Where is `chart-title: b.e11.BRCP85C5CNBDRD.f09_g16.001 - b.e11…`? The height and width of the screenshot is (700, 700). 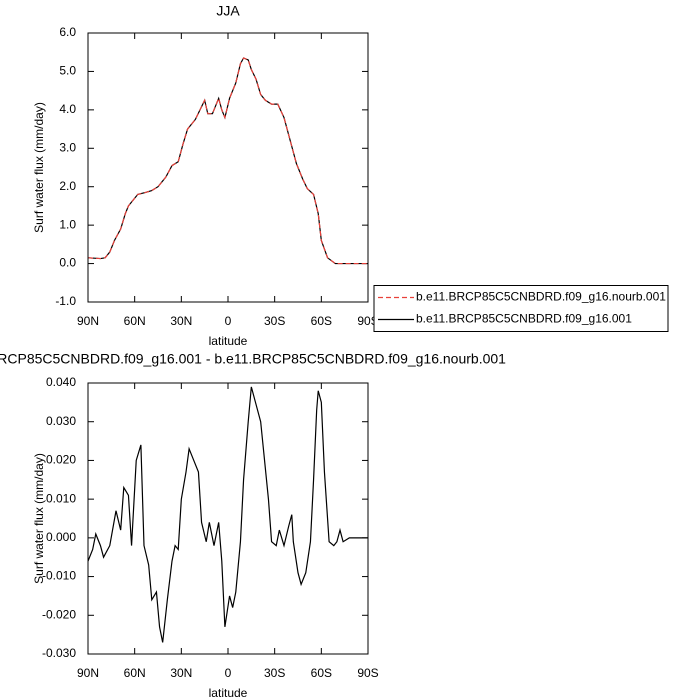 chart-title: b.e11.BRCP85C5CNBDRD.f09_g16.001 - b.e11… is located at coordinates (253, 359).